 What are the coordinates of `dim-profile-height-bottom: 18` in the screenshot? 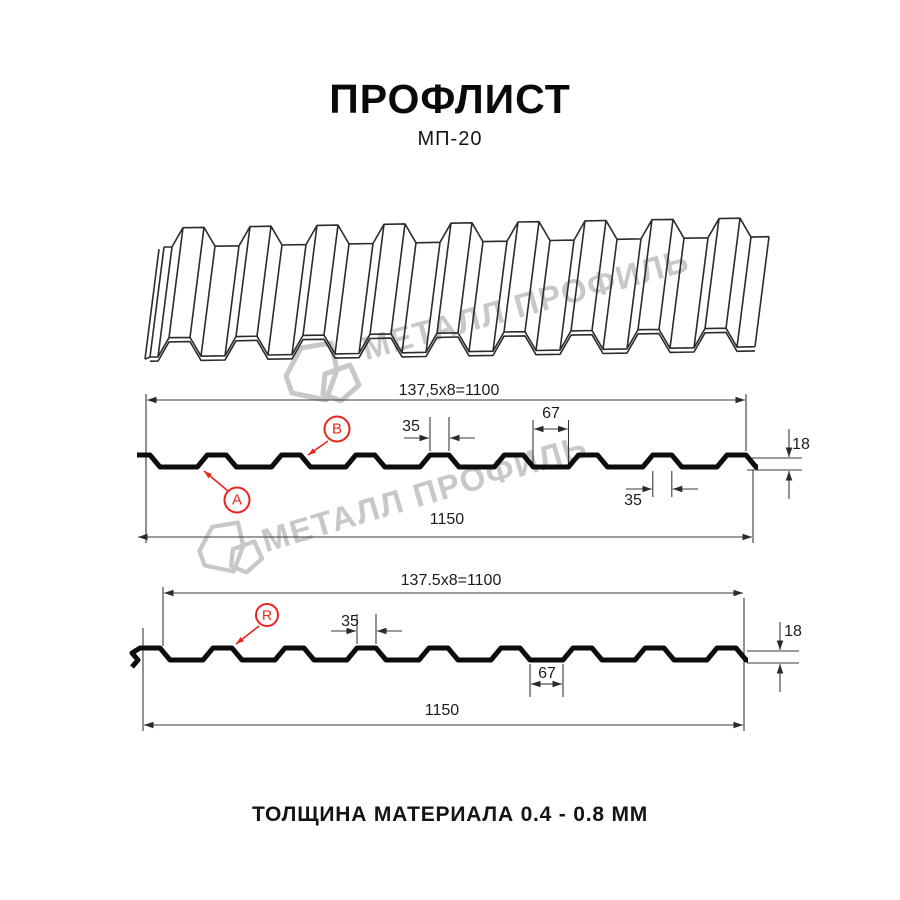 It's located at (793, 631).